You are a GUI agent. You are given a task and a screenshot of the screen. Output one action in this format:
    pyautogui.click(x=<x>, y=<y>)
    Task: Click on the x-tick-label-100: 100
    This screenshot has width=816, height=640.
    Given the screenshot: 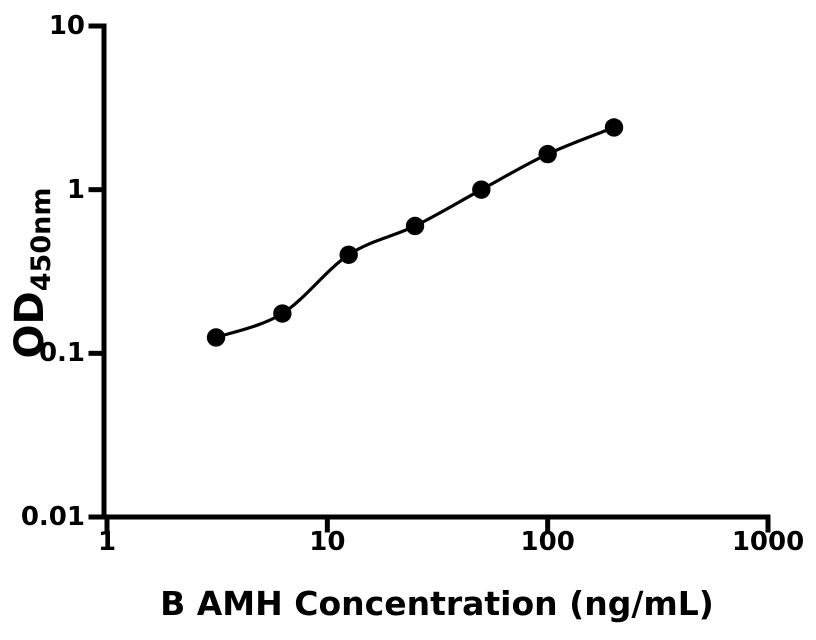 What is the action you would take?
    pyautogui.click(x=547, y=542)
    